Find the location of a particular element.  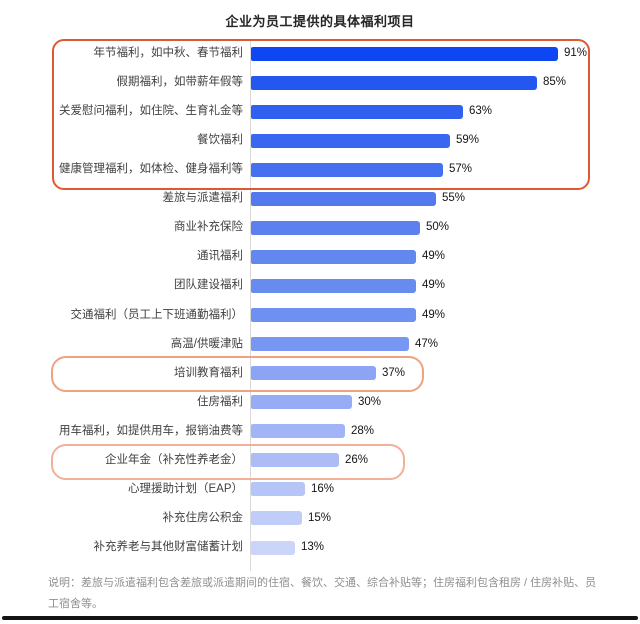

chart-row: 补充住房公积金 15% is located at coordinates (320, 518).